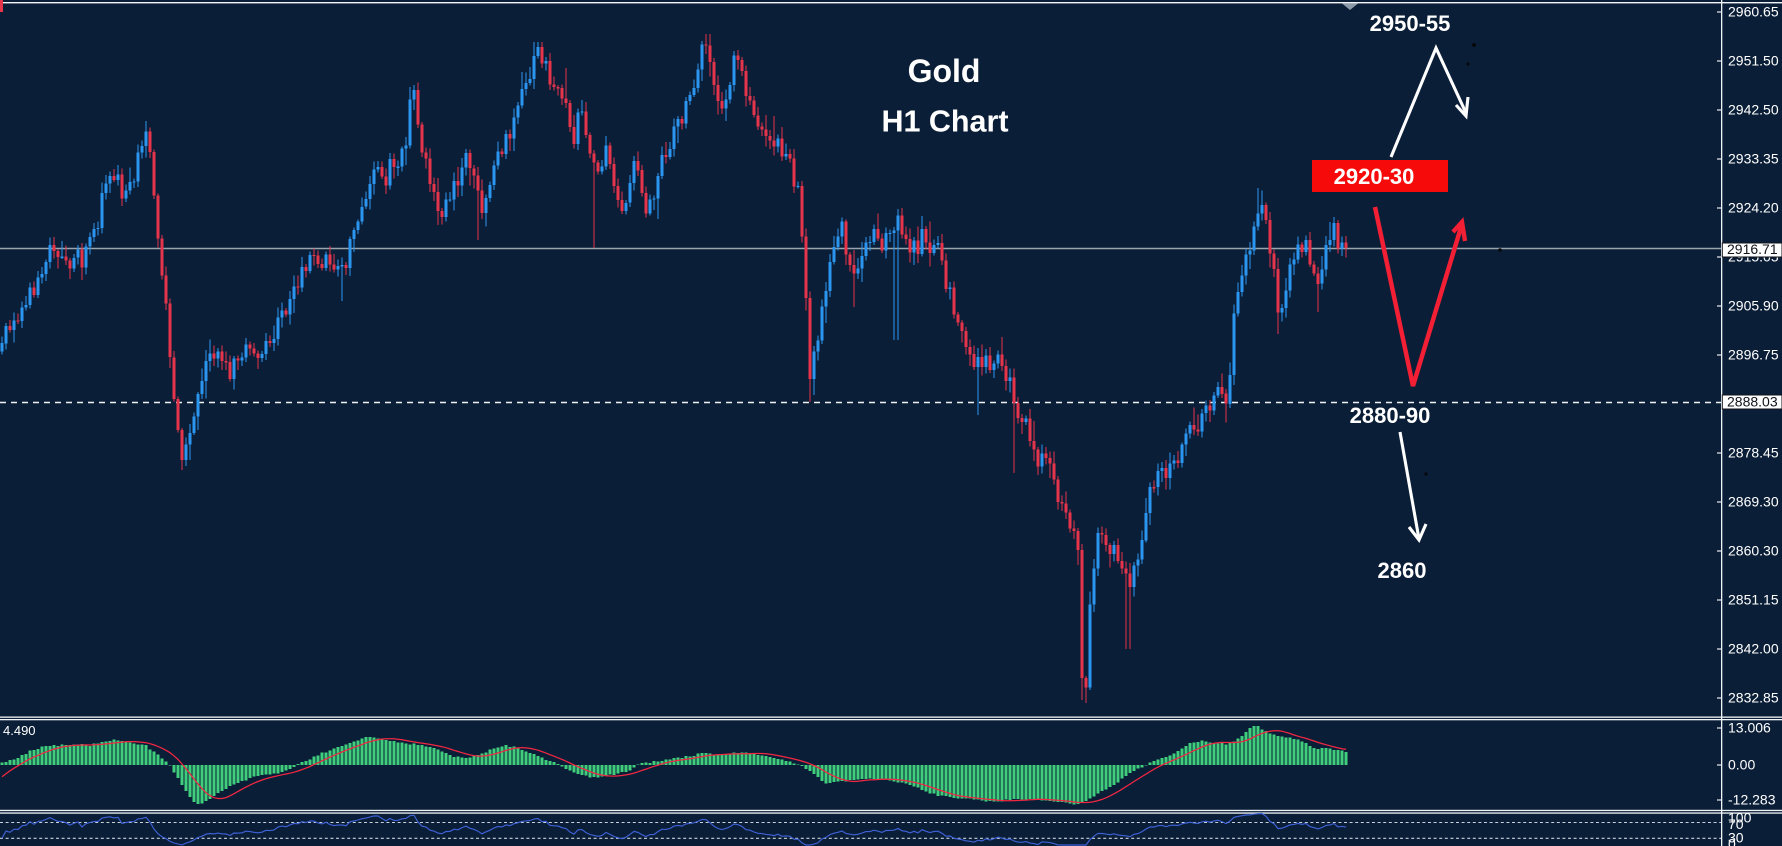  Describe the element at coordinates (1736, 824) in the screenshot. I see `svg-text: 70` at that location.